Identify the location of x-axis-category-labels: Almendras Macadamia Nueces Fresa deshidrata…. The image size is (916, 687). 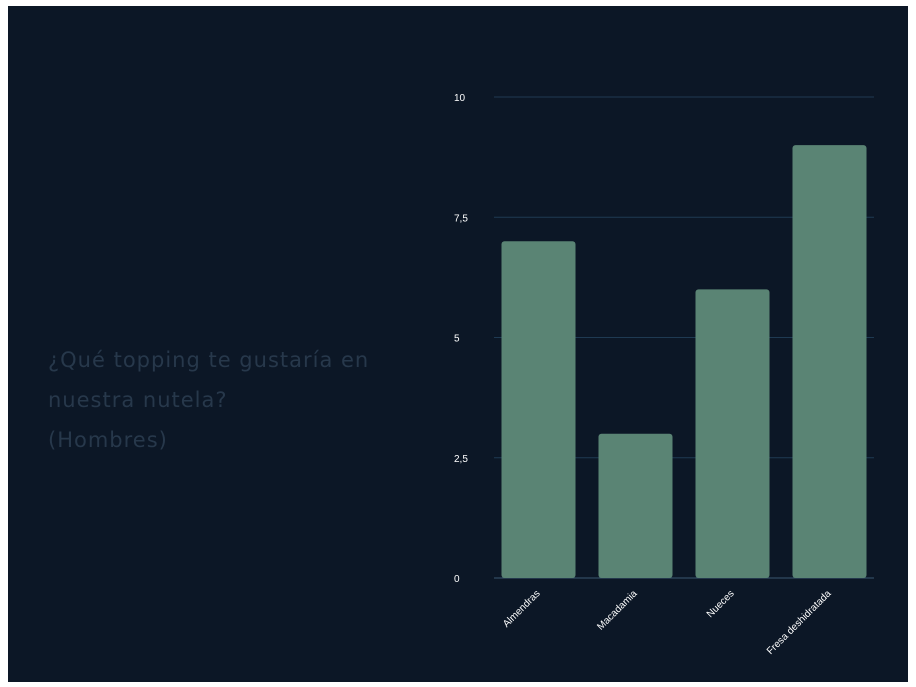
(667, 622).